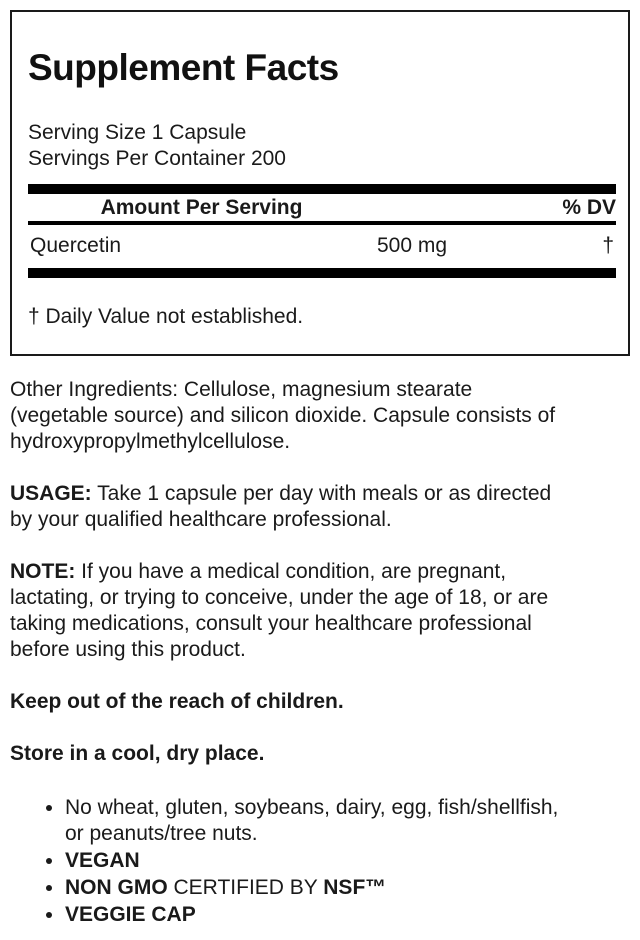 This screenshot has height=940, width=640. What do you see at coordinates (608, 245) in the screenshot?
I see `ingredient-dv-dagger: †` at bounding box center [608, 245].